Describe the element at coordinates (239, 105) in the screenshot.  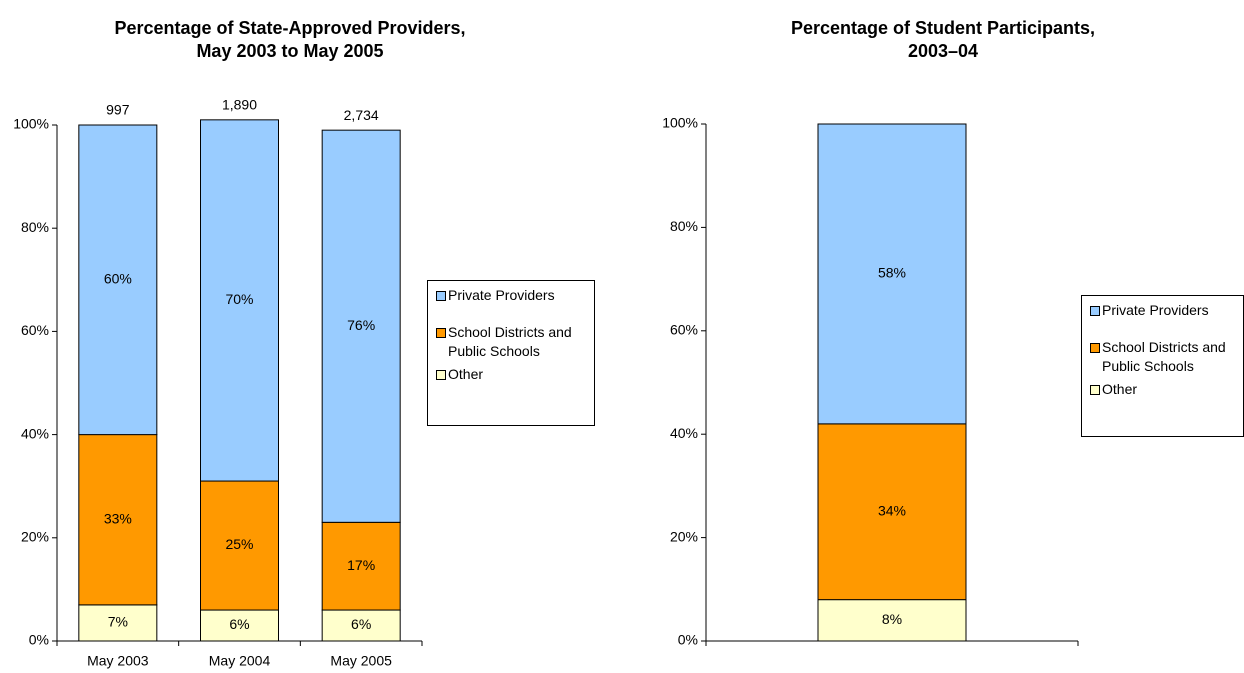
I see `total-label: 1,890` at that location.